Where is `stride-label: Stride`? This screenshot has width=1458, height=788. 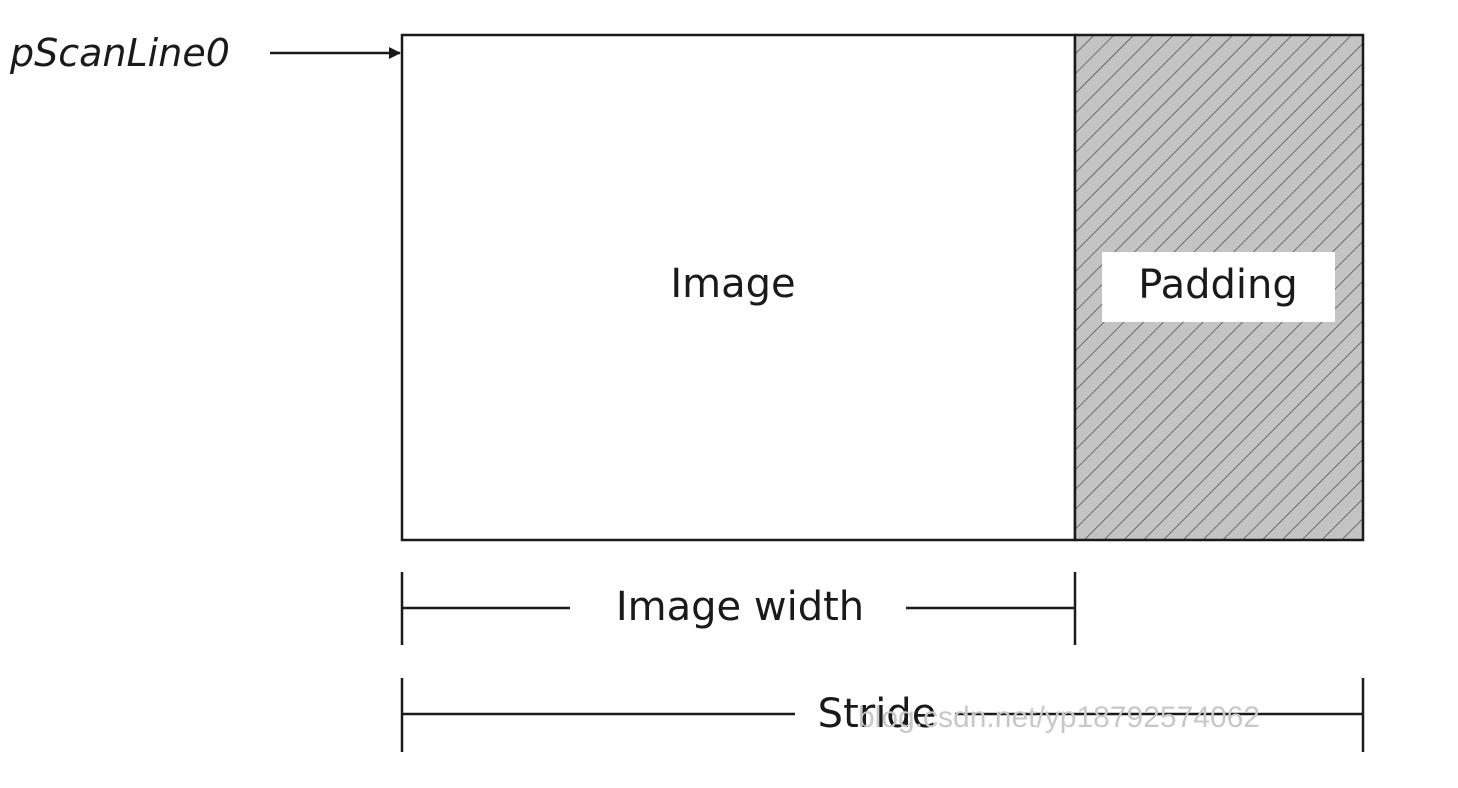
stride-label: Stride is located at coordinates (877, 714).